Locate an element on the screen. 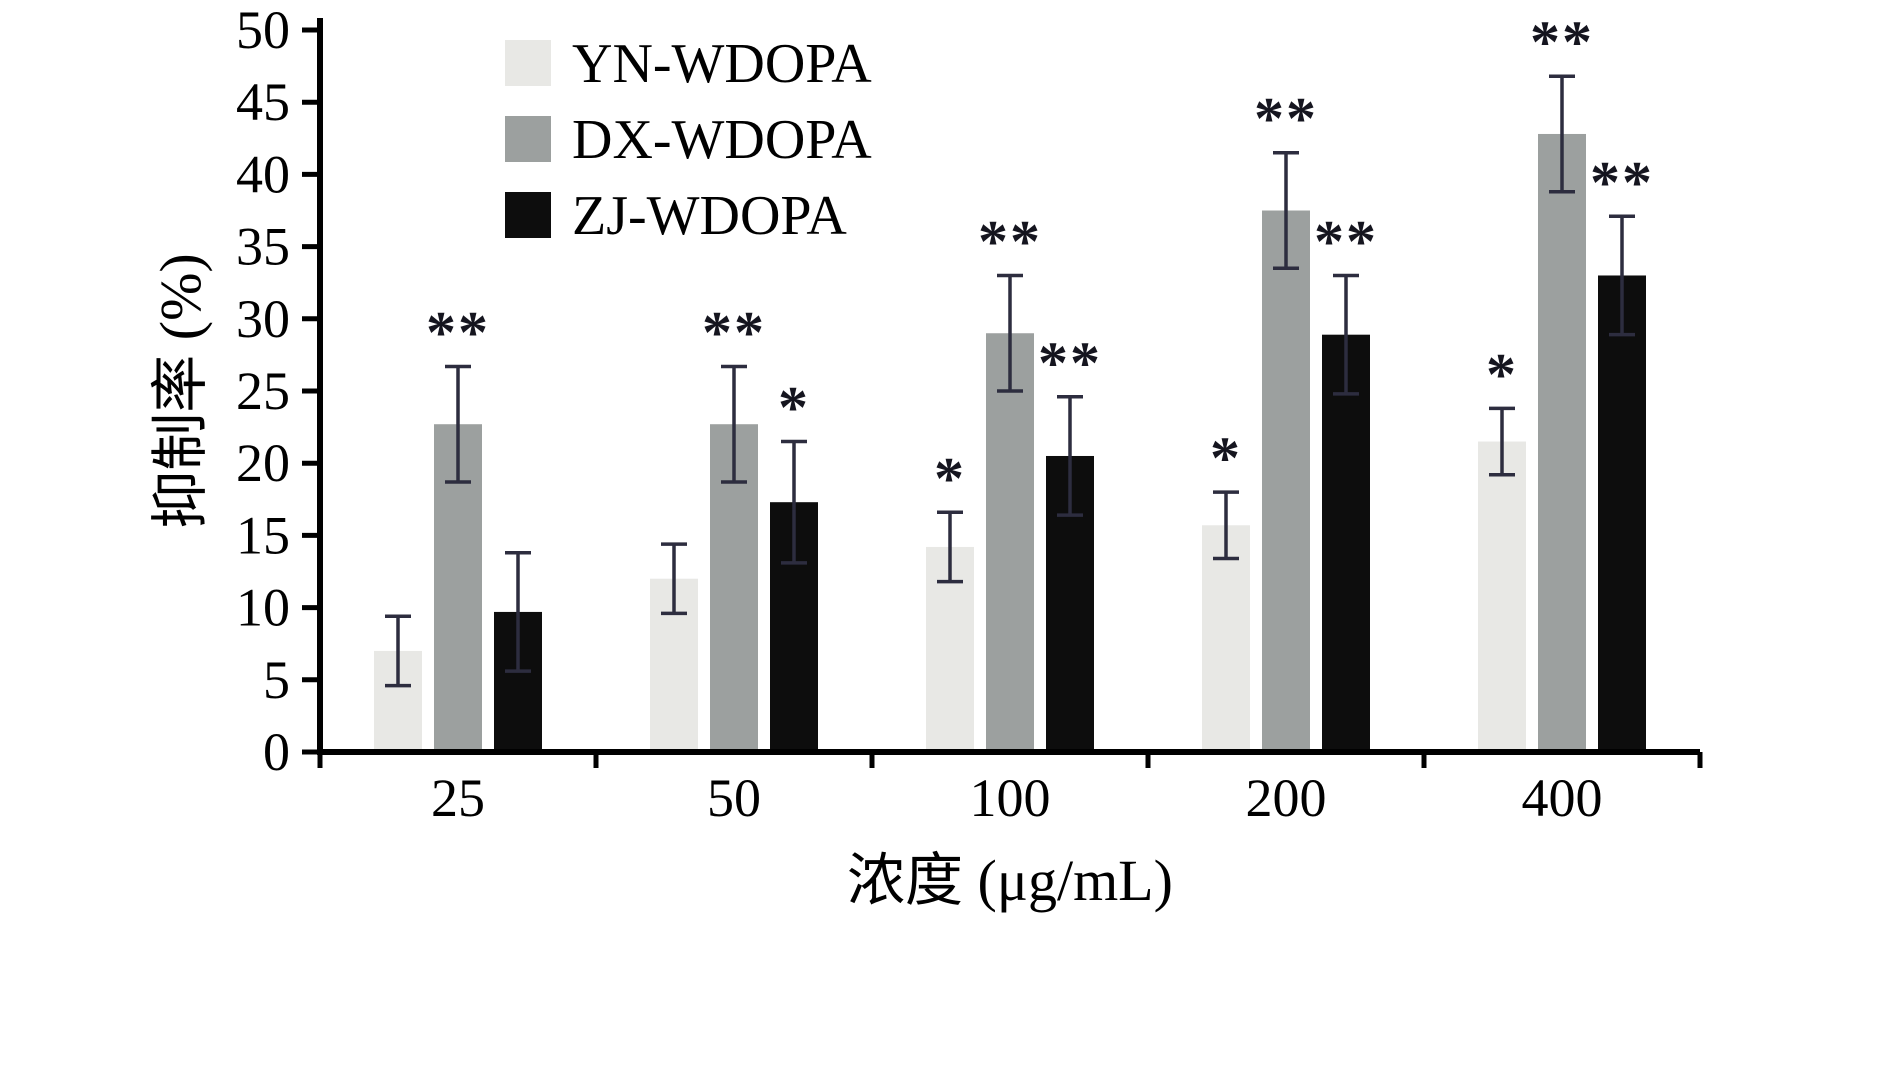 The height and width of the screenshot is (1075, 1890). y-tick-label: 10 is located at coordinates (263, 608).